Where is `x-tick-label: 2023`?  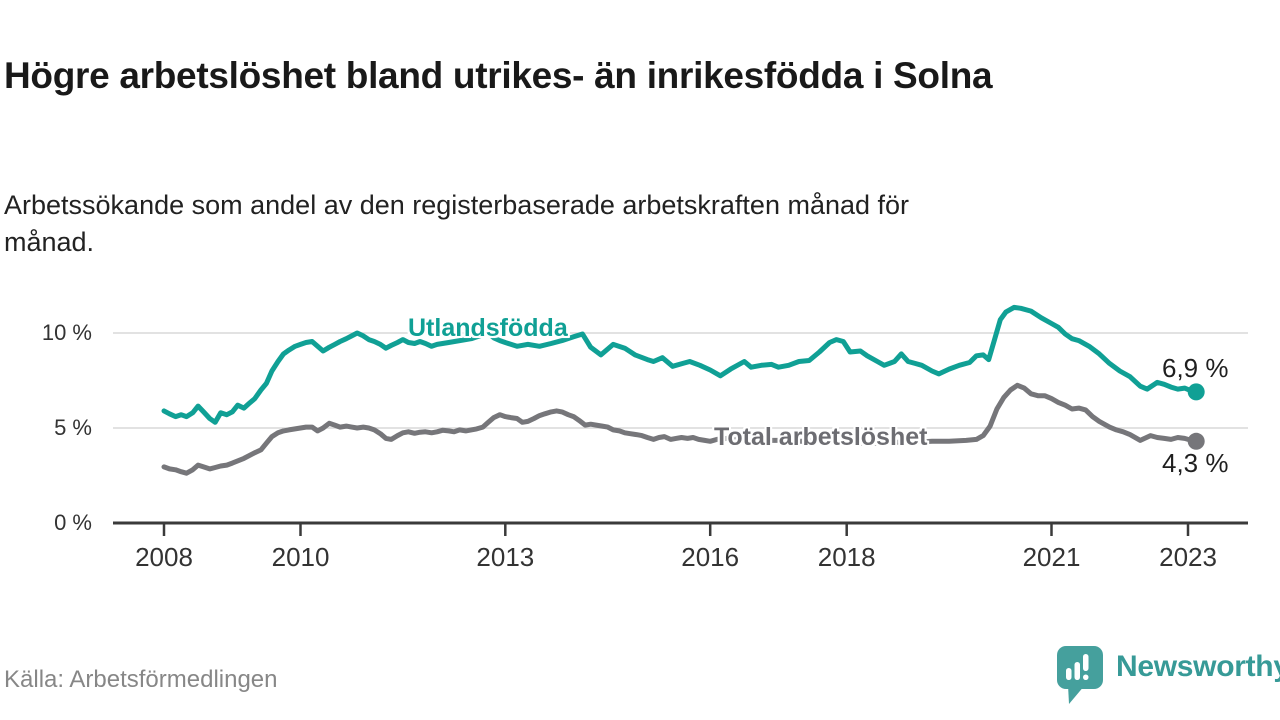 x-tick-label: 2023 is located at coordinates (1188, 557).